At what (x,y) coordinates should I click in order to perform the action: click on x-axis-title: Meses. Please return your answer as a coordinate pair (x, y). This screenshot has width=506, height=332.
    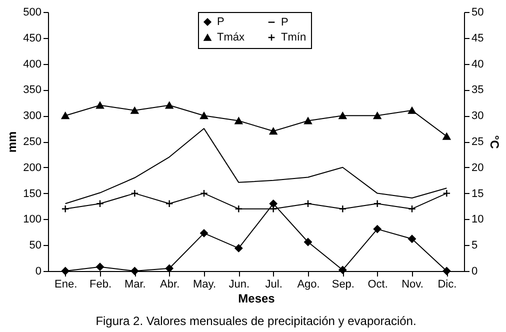
    Looking at the image, I should click on (257, 299).